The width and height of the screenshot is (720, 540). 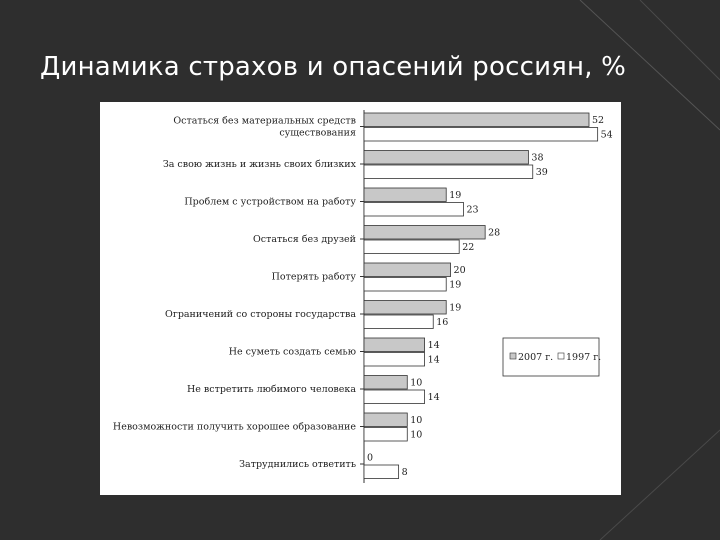 What do you see at coordinates (598, 120) in the screenshot?
I see `data-label-2007: 52` at bounding box center [598, 120].